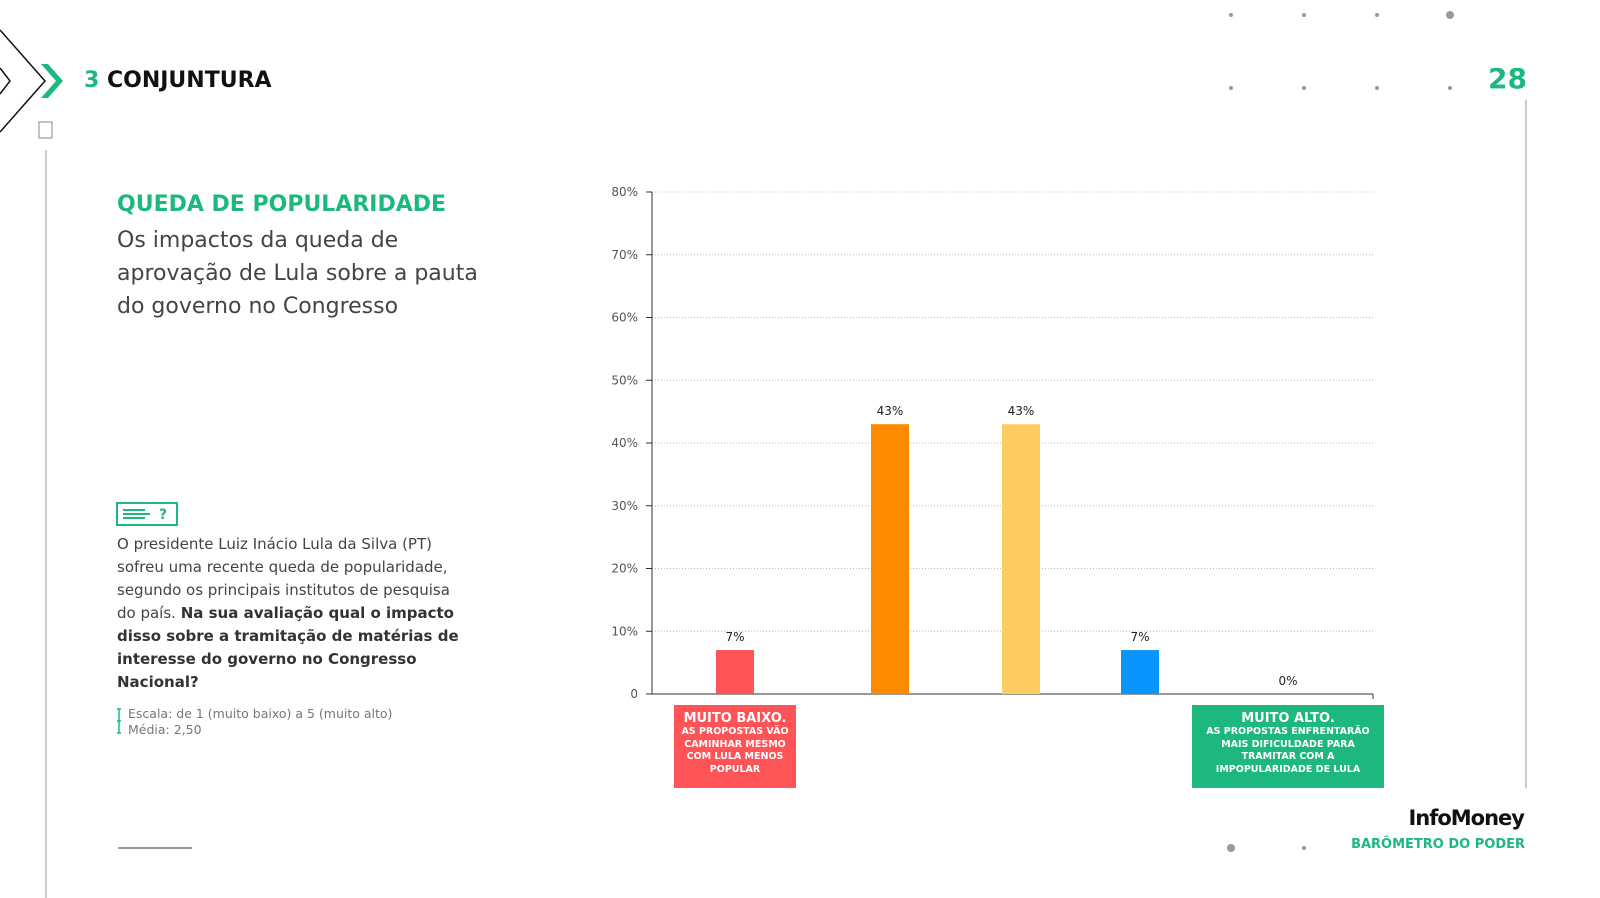  Describe the element at coordinates (624, 192) in the screenshot. I see `y-tick-label: 80%` at that location.